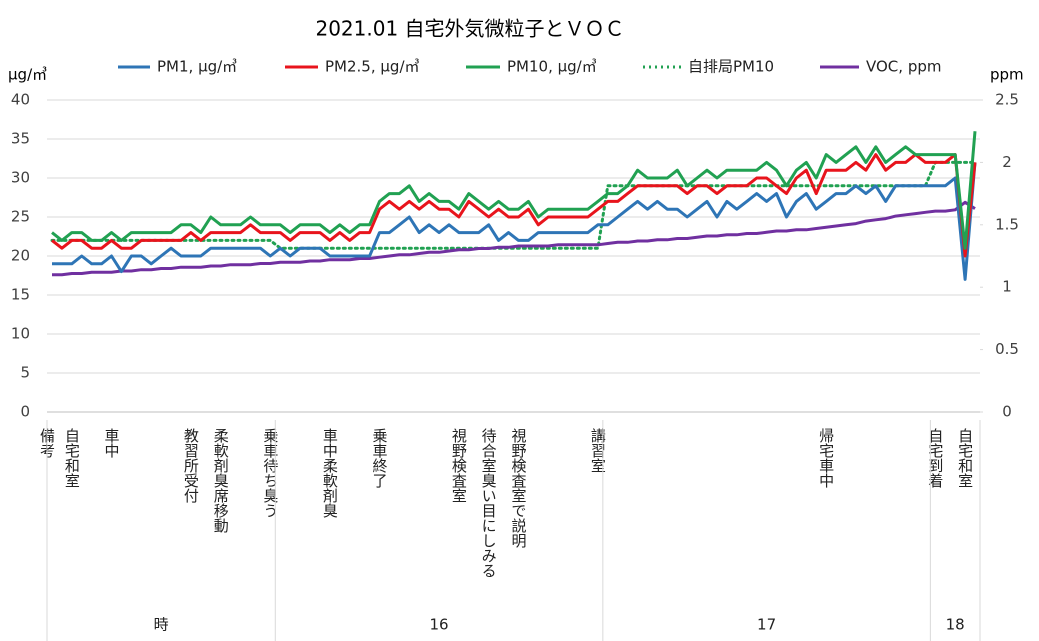 The image size is (1039, 641). I want to click on y2-tick-label: 0.5, so click(1007, 349).